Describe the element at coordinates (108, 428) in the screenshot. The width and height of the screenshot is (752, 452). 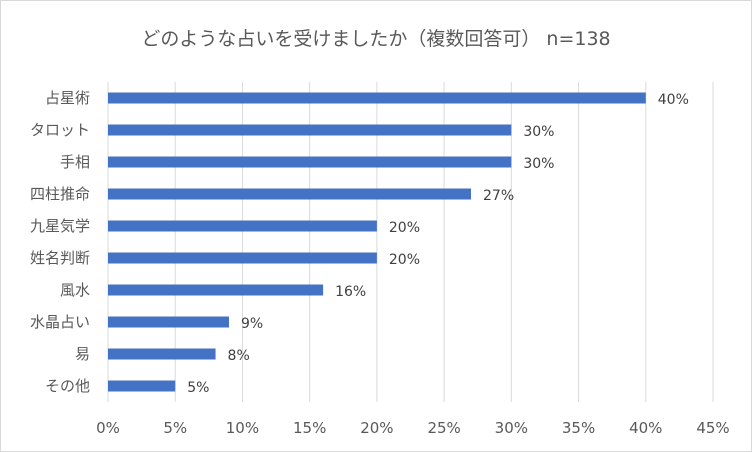
I see `x-tick-label: 0%` at that location.